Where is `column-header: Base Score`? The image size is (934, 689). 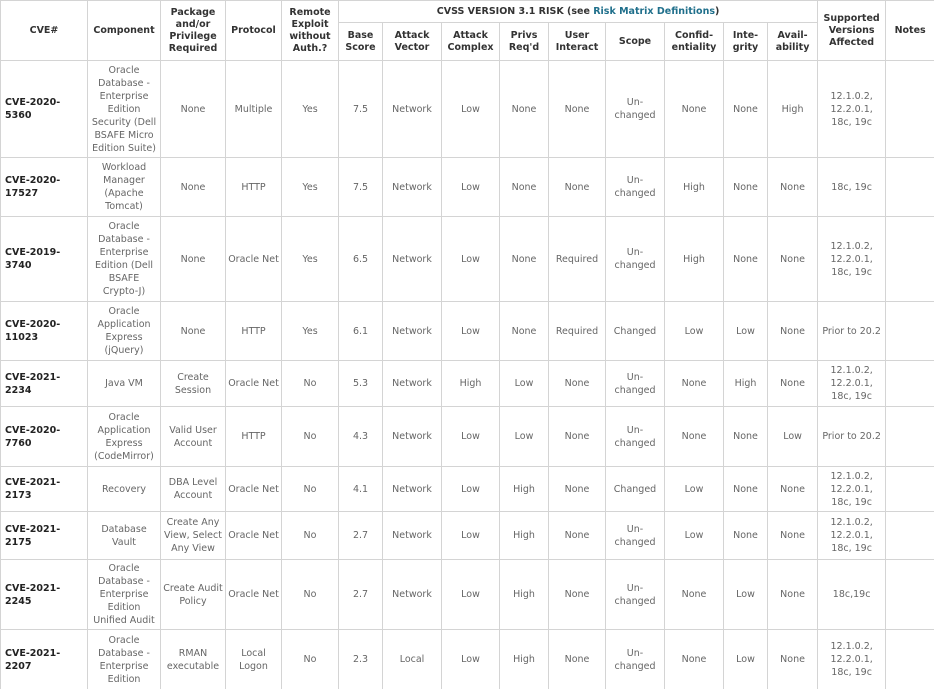 column-header: Base Score is located at coordinates (360, 41).